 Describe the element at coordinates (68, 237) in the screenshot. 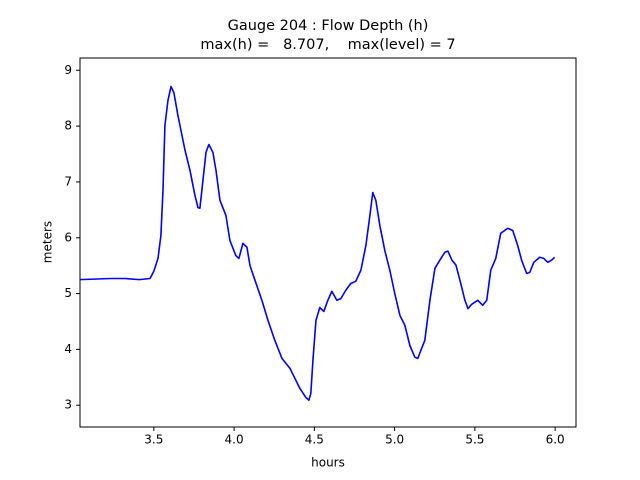

I see `y-tick-label: 6` at that location.